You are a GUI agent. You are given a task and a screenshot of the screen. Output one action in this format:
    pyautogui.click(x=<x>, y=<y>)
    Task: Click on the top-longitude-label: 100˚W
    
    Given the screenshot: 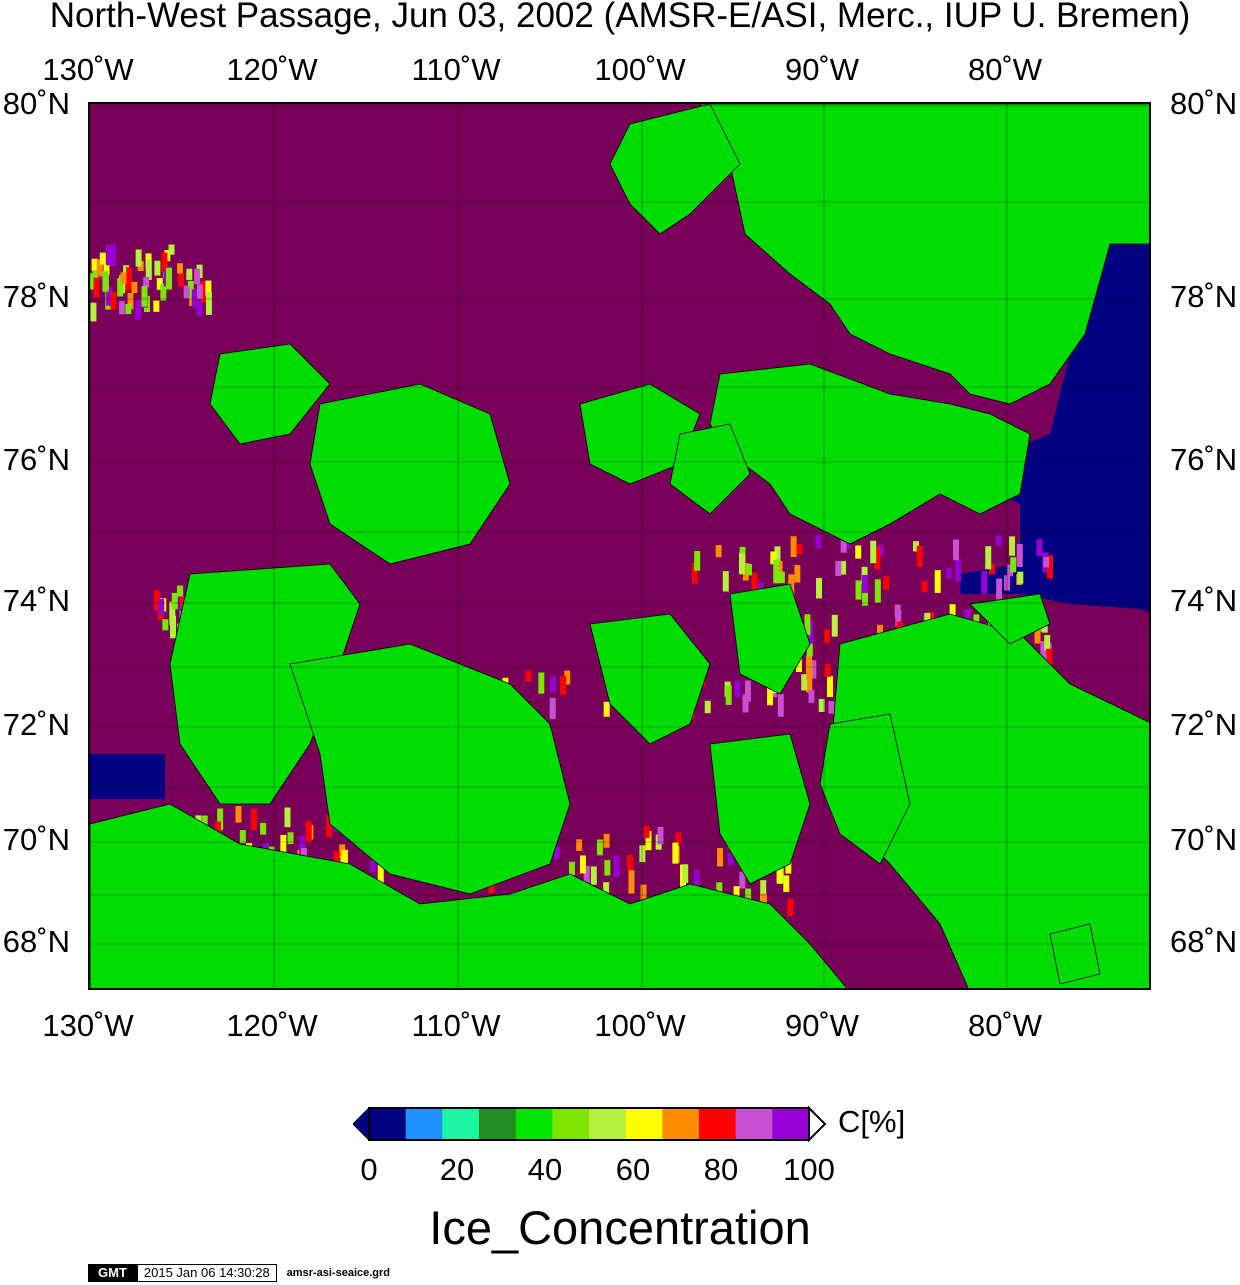 What is the action you would take?
    pyautogui.click(x=640, y=69)
    